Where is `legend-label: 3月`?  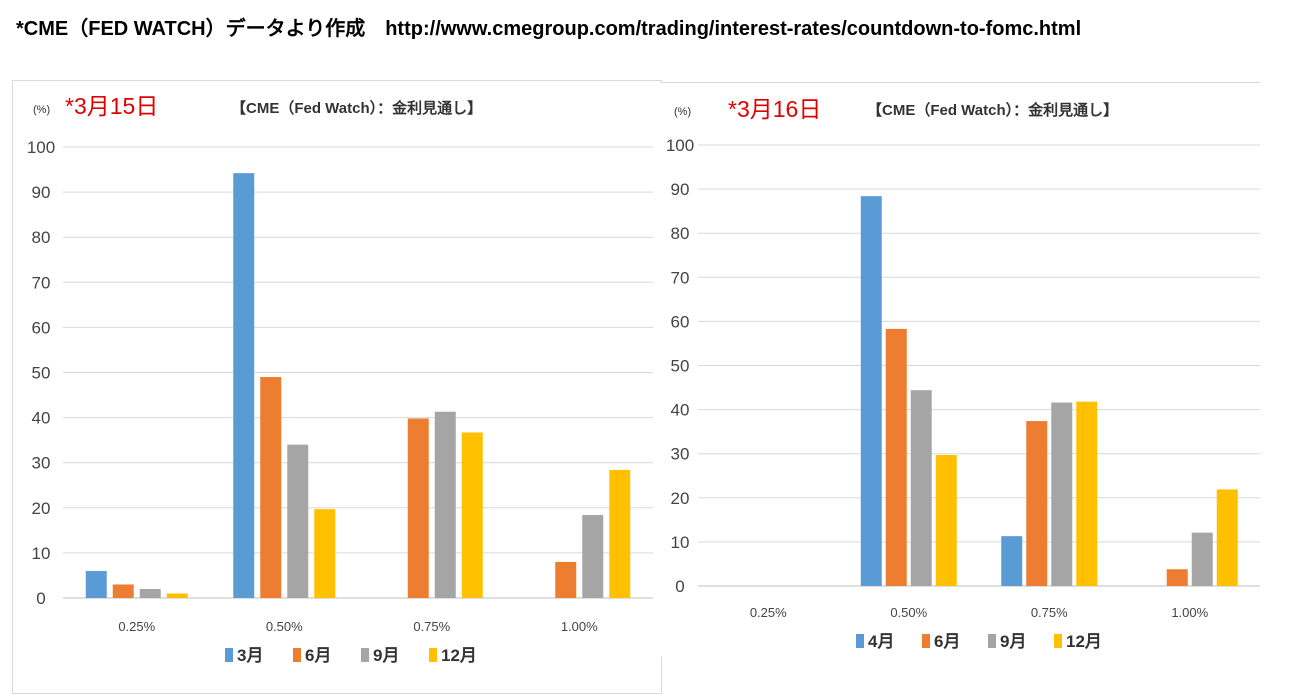 legend-label: 3月 is located at coordinates (250, 655).